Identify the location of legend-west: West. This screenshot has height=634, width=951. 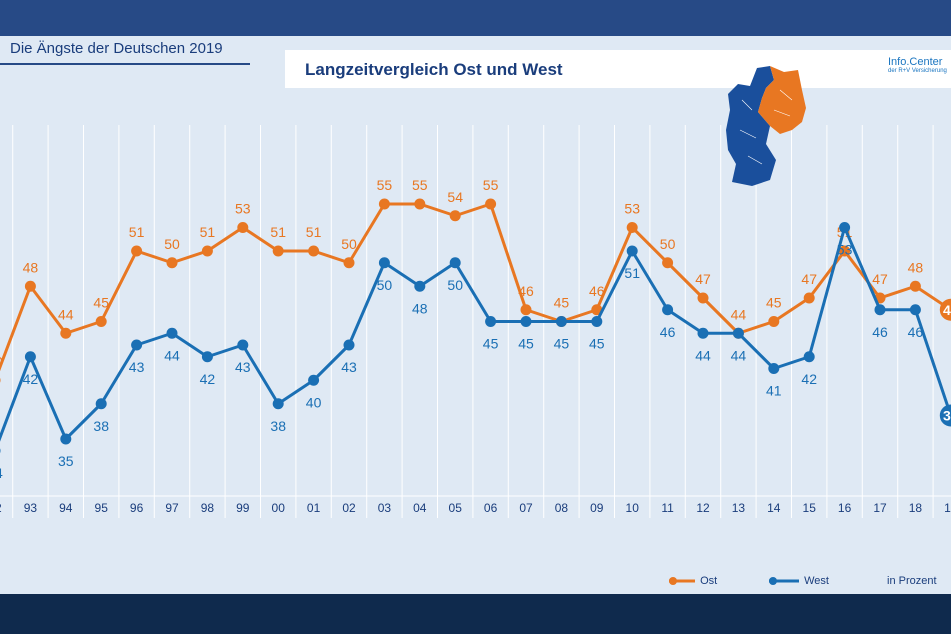
(798, 581).